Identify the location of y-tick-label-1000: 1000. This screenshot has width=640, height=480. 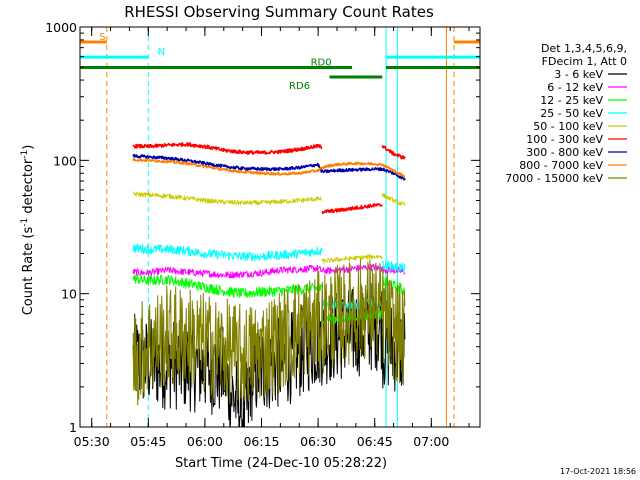
(61, 27).